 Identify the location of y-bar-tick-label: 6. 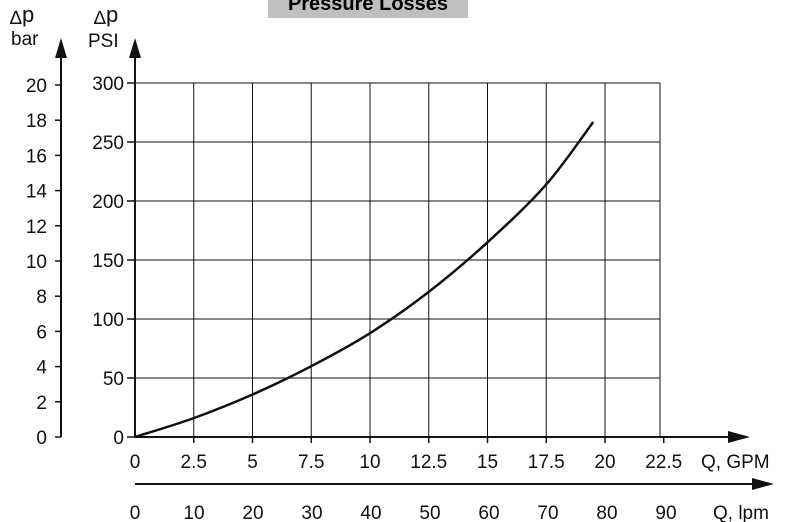
(41, 332).